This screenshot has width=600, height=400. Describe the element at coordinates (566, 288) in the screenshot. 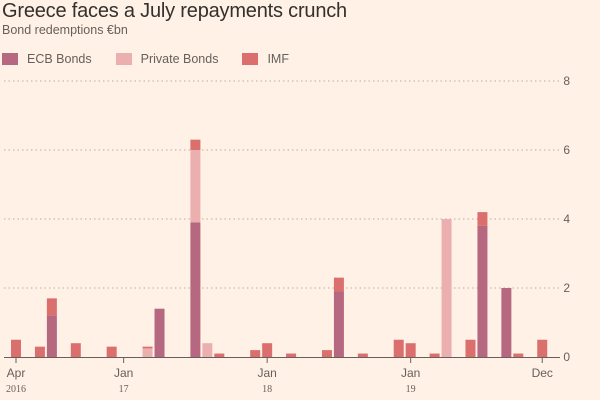

I see `y-tick-label: 2` at that location.